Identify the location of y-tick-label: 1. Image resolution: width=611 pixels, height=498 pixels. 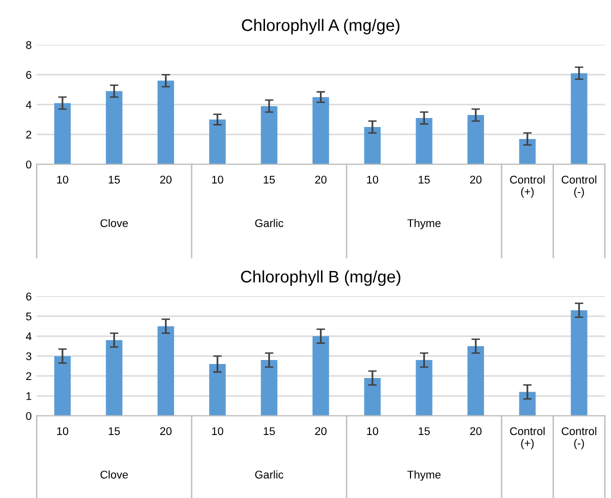
(29, 396).